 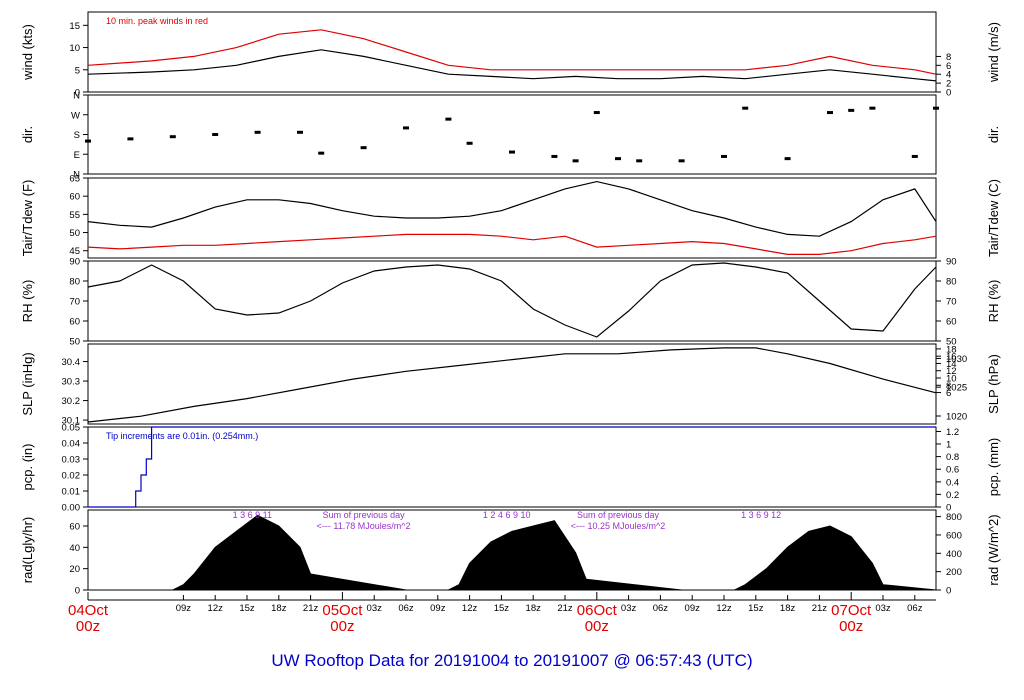 What do you see at coordinates (951, 357) in the screenshot?
I see `y-right-tick-label: 16` at bounding box center [951, 357].